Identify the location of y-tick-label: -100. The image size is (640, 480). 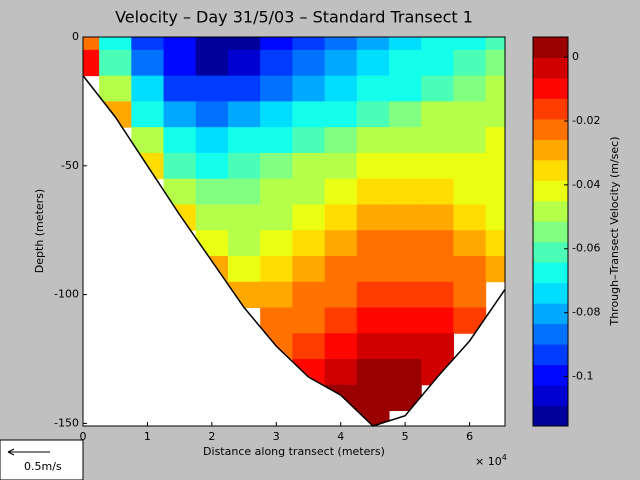
(66, 294).